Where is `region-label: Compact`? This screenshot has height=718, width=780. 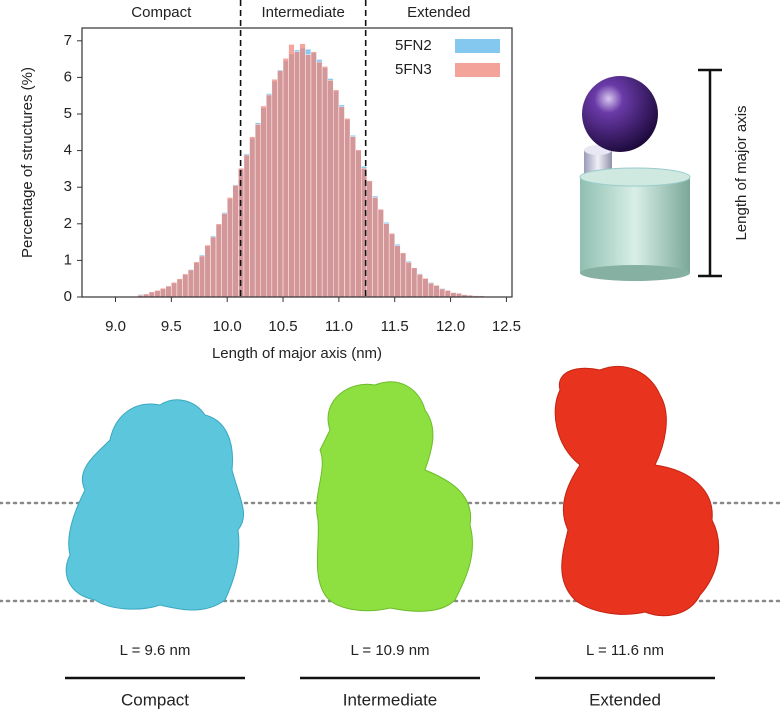 region-label: Compact is located at coordinates (161, 12).